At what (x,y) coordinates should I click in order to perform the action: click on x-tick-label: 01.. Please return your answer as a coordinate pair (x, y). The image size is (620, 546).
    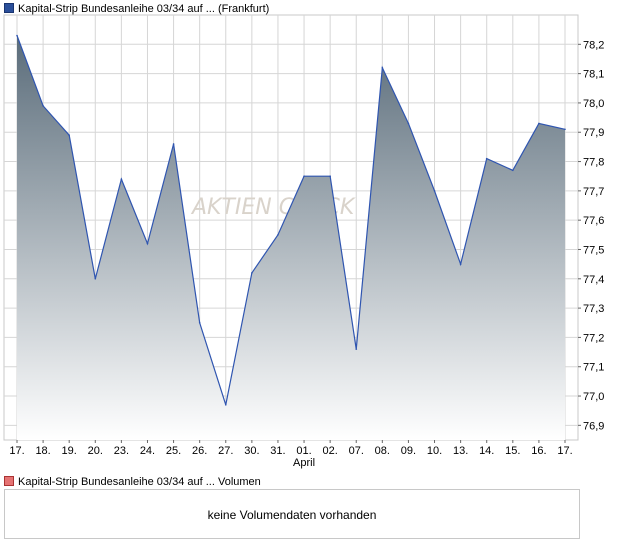
    Looking at the image, I should click on (303, 451).